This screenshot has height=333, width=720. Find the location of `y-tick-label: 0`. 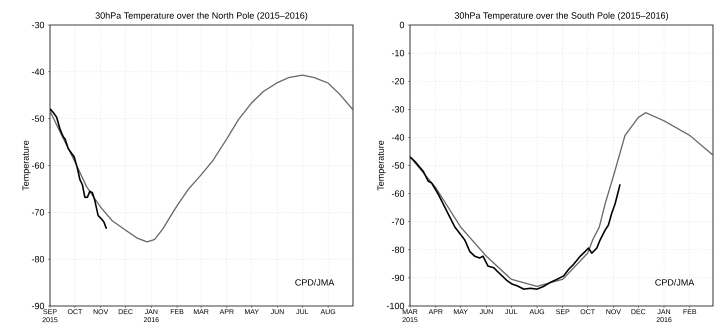

y-tick-label: 0 is located at coordinates (402, 25).